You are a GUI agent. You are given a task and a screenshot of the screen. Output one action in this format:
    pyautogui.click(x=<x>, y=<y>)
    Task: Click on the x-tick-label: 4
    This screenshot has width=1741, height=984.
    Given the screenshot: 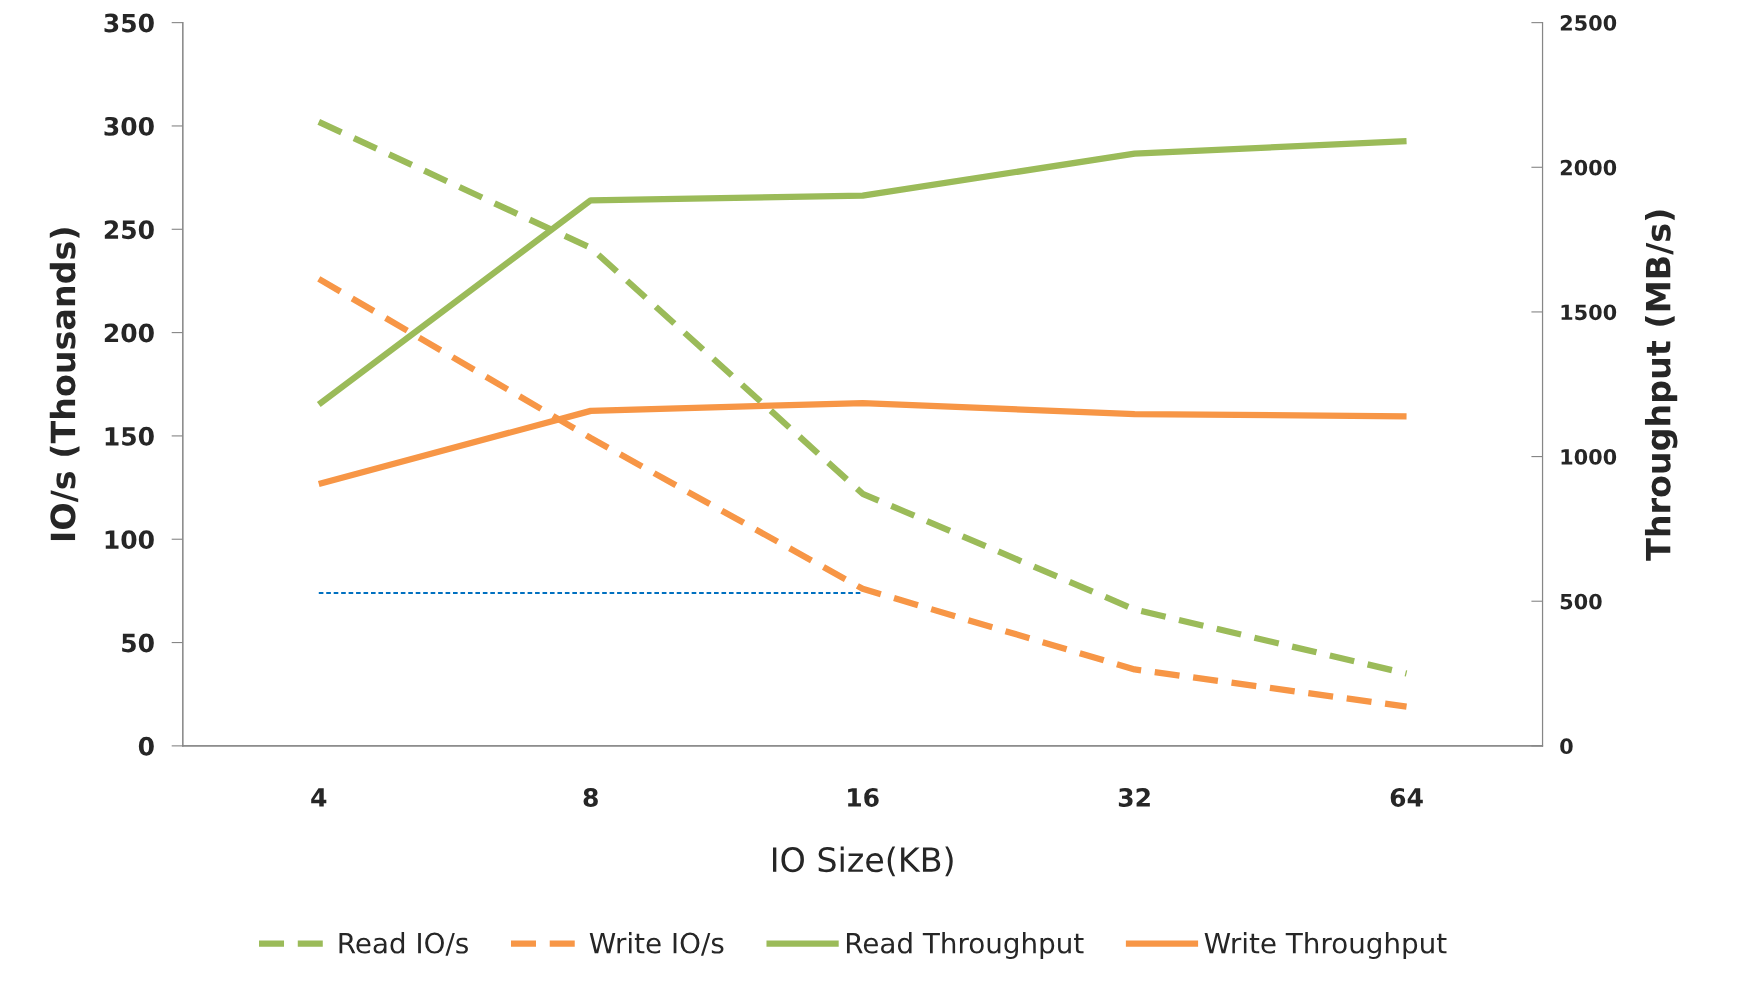 What is the action you would take?
    pyautogui.click(x=319, y=797)
    